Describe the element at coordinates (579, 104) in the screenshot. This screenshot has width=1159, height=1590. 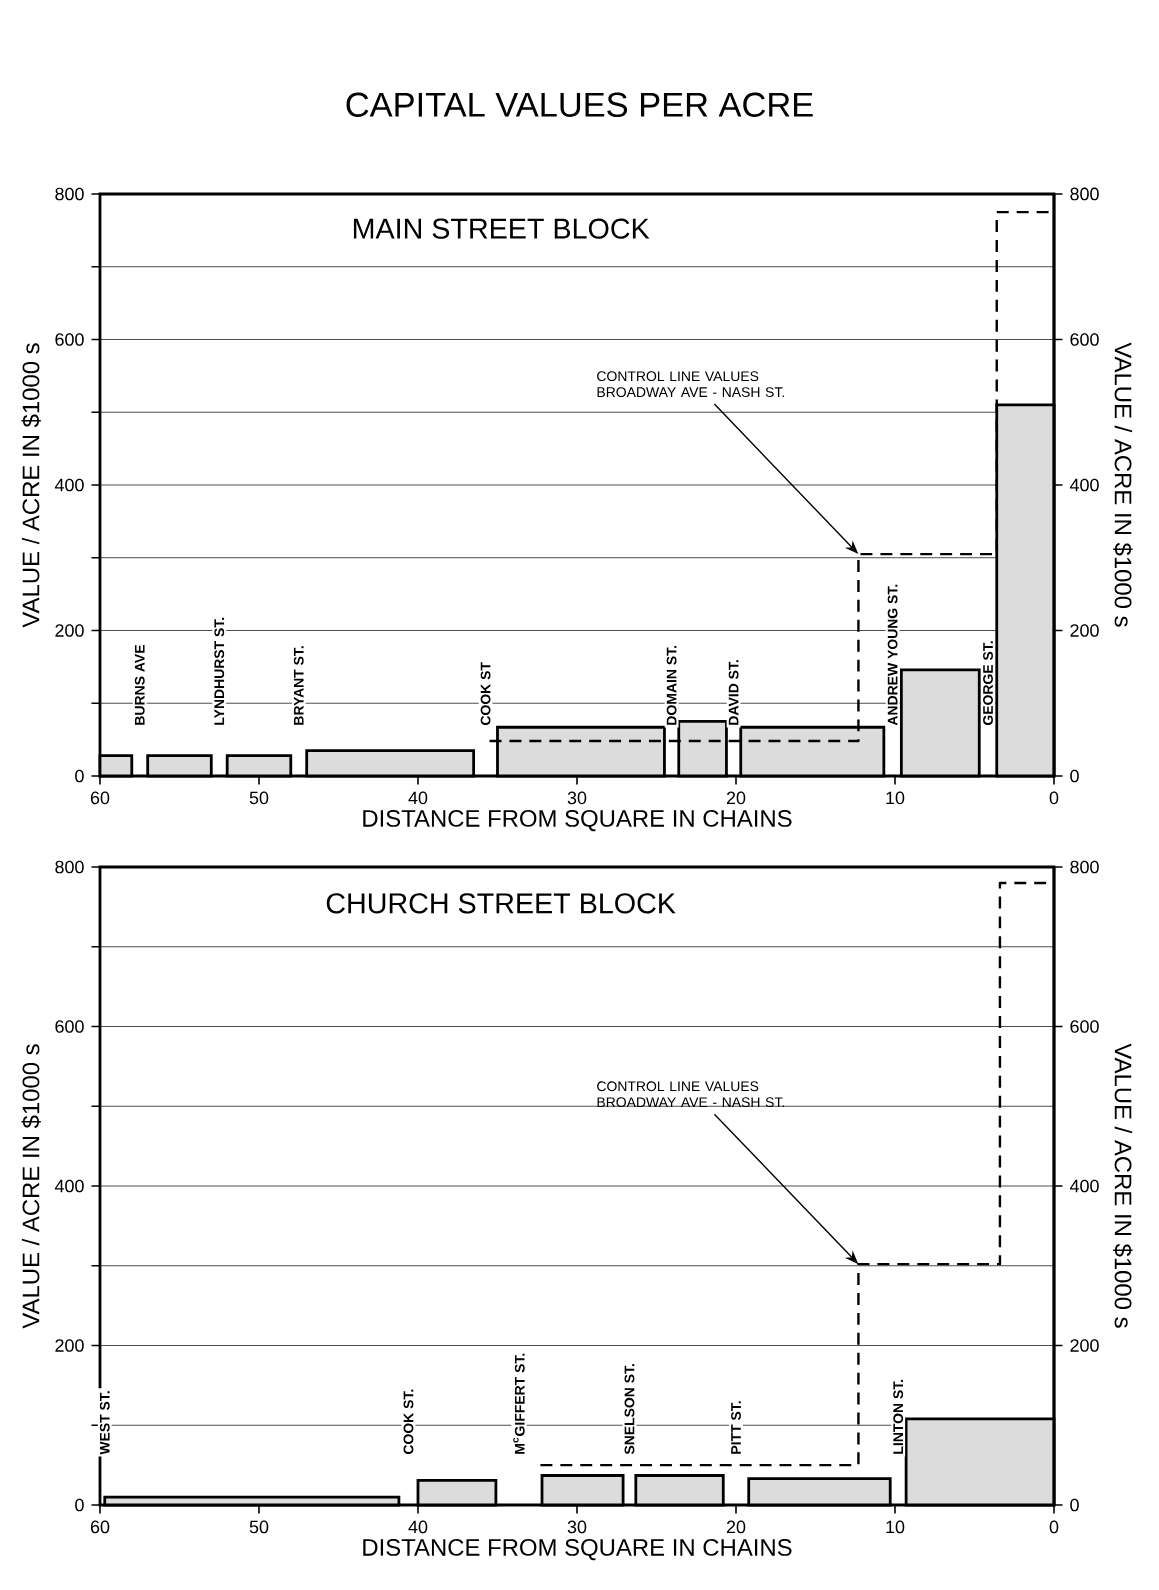
I see `chart-title: CAPITAL VALUES PER ACRE` at that location.